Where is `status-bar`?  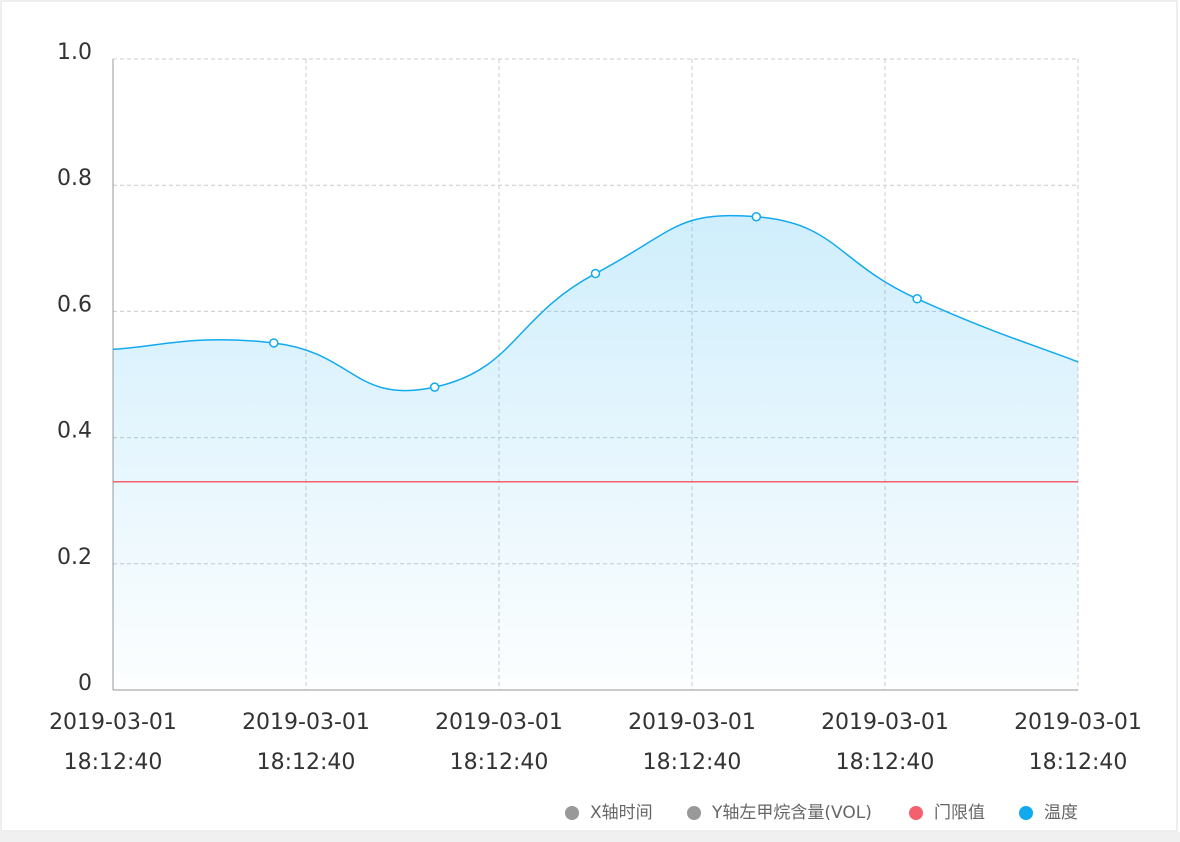
status-bar is located at coordinates (590, 837).